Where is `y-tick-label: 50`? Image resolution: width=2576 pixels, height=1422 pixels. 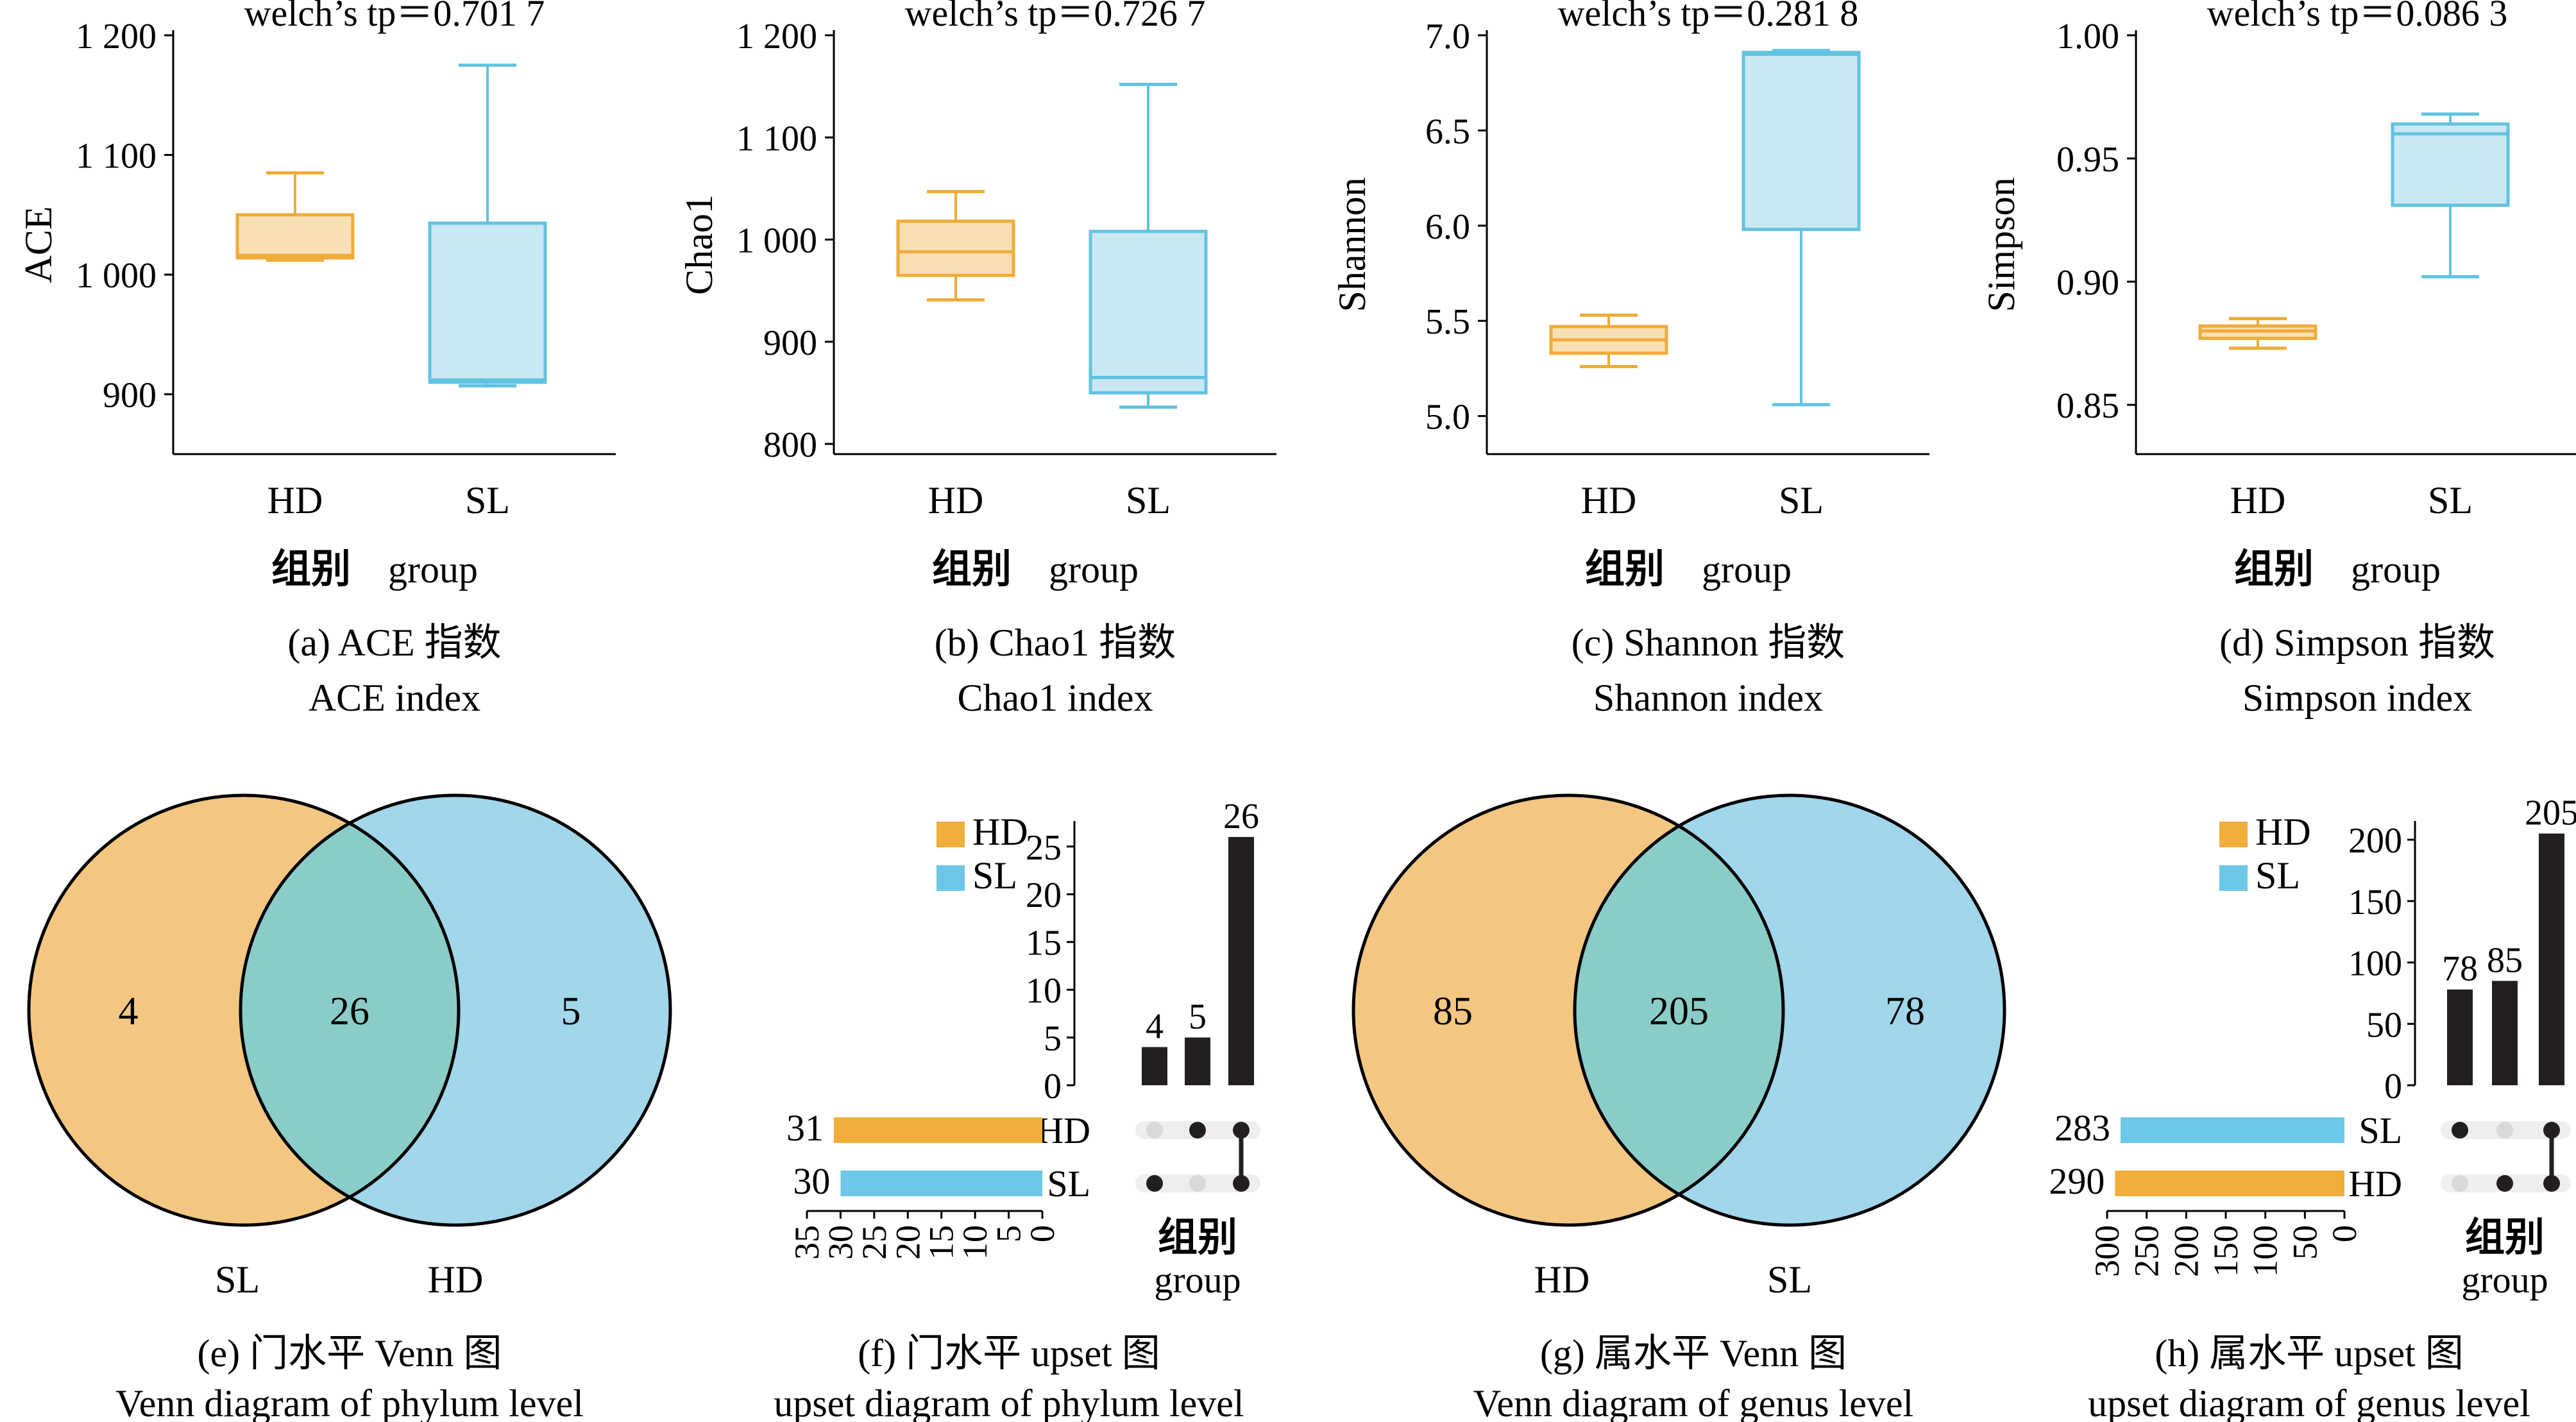 y-tick-label: 50 is located at coordinates (2384, 1025).